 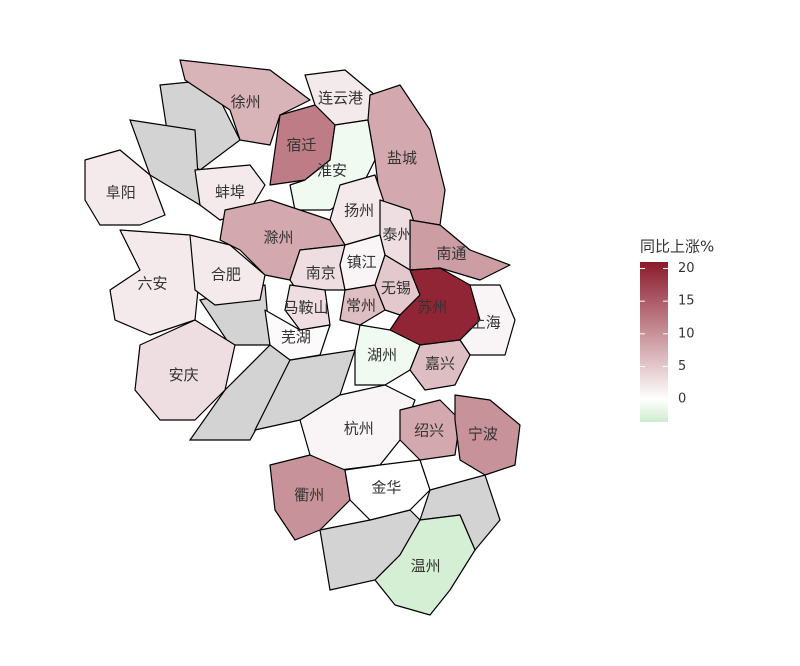 What do you see at coordinates (184, 375) in the screenshot?
I see `region-label: 安庆` at bounding box center [184, 375].